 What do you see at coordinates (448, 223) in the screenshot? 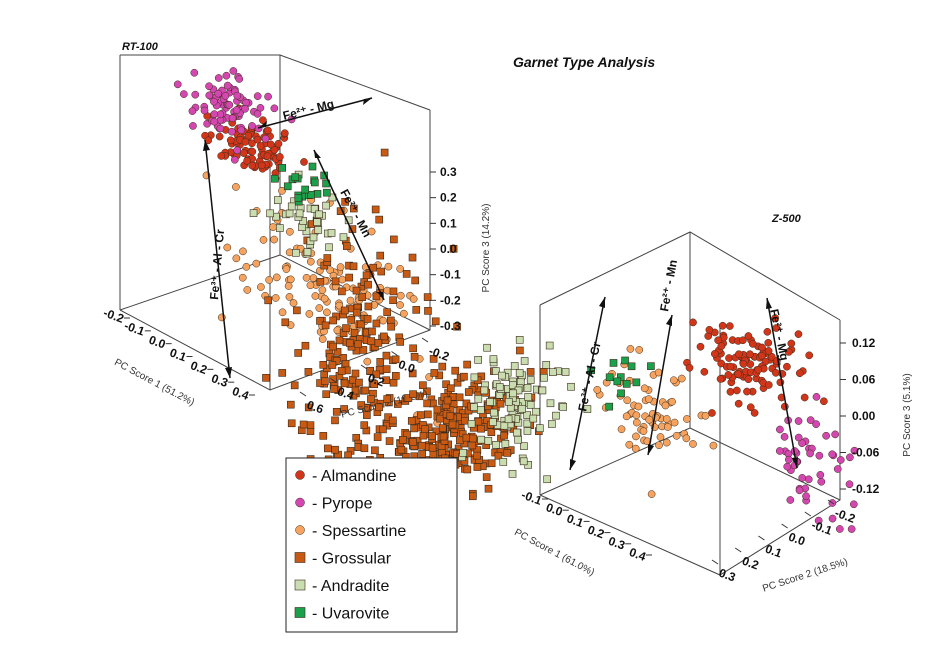
I see `panel-1-z-tick-label: 0.1` at bounding box center [448, 223].